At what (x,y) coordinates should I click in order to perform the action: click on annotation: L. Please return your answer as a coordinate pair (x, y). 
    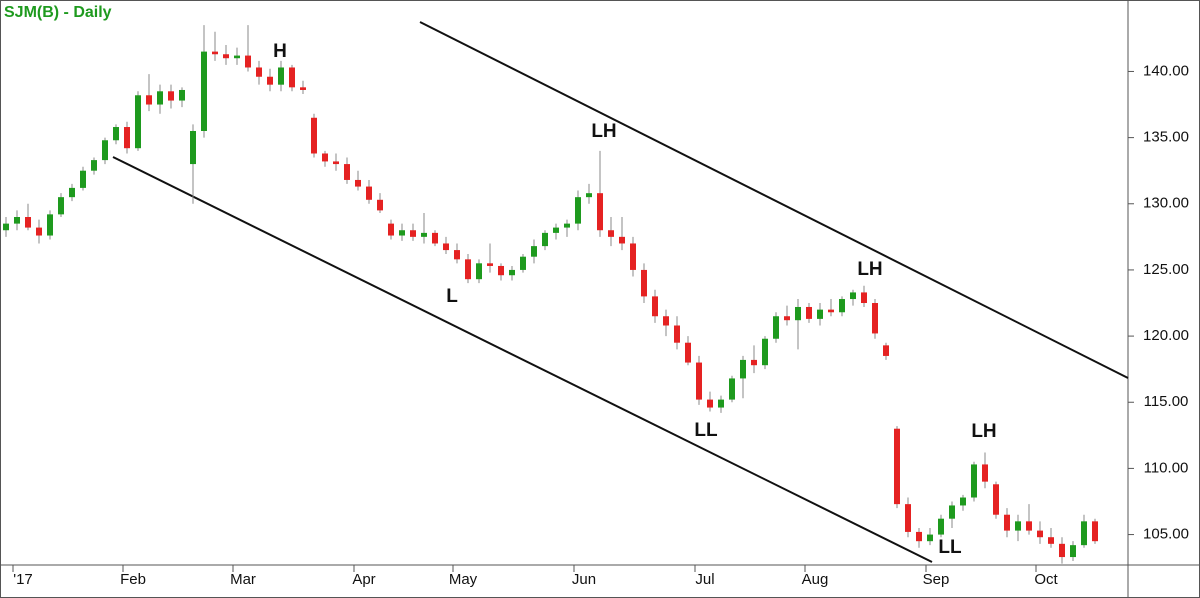
    Looking at the image, I should click on (452, 296).